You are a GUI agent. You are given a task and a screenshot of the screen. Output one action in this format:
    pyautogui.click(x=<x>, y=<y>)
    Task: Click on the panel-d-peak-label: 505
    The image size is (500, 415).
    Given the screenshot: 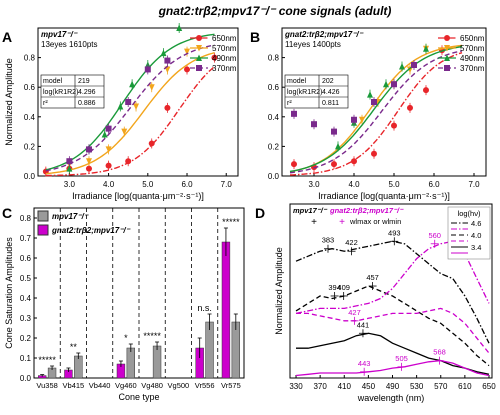 What is the action you would take?
    pyautogui.click(x=401, y=358)
    